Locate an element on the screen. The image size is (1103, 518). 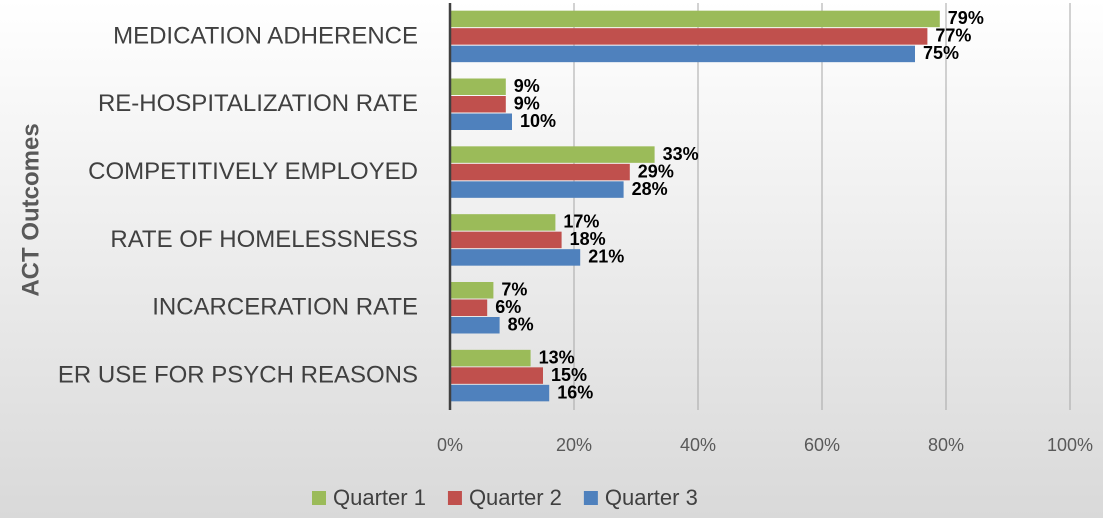
category-label: MEDICATION ADHERENCE is located at coordinates (265, 35).